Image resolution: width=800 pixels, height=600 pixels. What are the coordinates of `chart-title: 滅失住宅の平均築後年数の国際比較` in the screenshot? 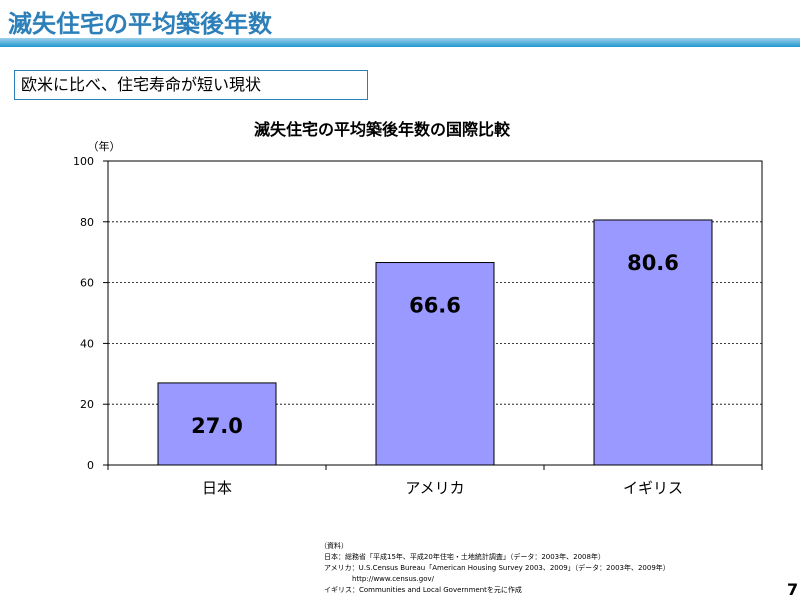 It's located at (382, 129).